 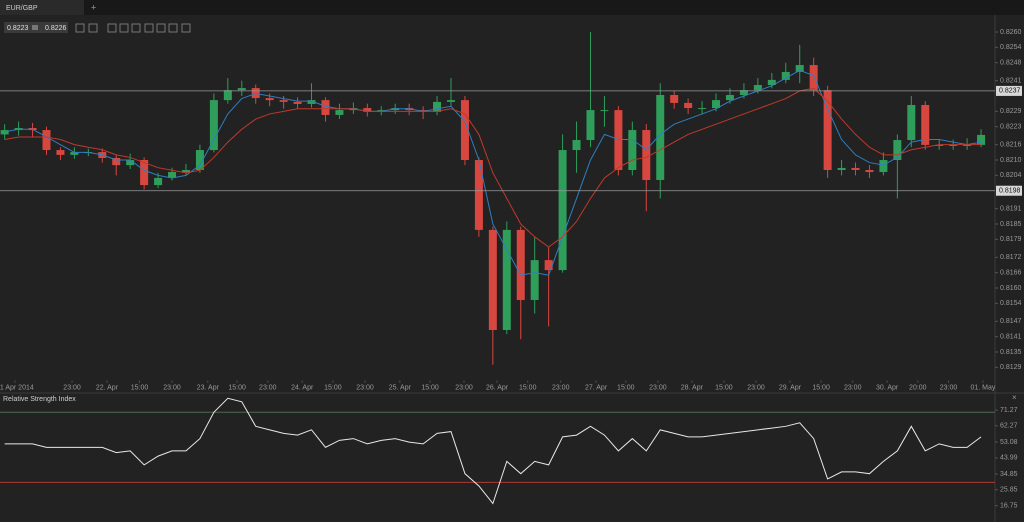 What do you see at coordinates (56, 28) in the screenshot?
I see `ask: 0.8226` at bounding box center [56, 28].